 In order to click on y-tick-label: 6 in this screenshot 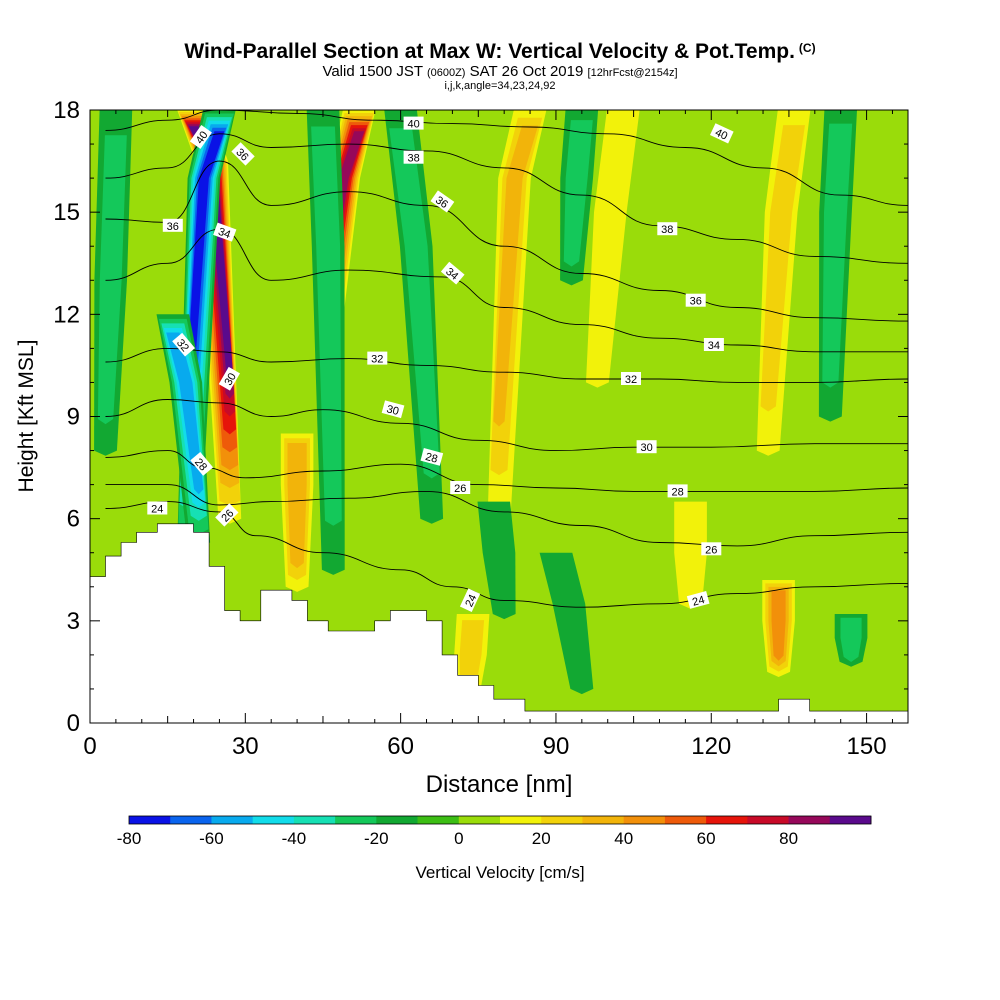, I will do `click(73, 519)`.